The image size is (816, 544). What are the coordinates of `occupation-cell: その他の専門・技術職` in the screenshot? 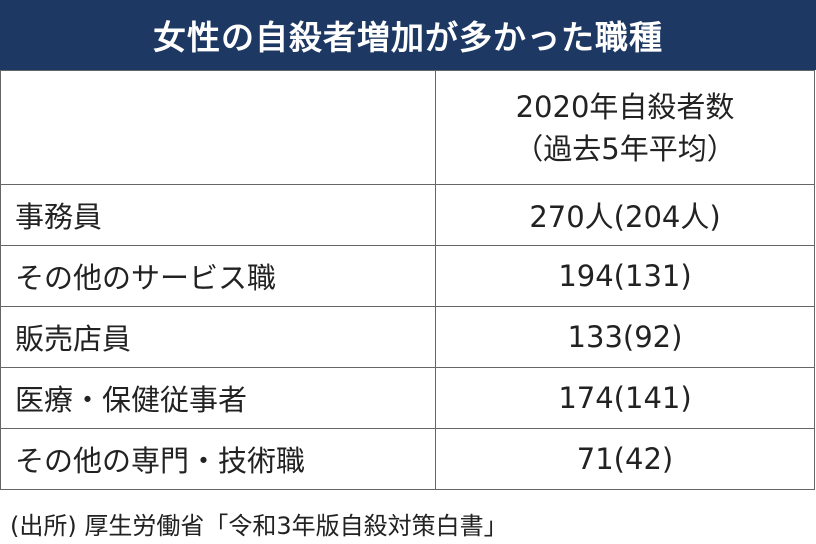 It's located at (218, 459).